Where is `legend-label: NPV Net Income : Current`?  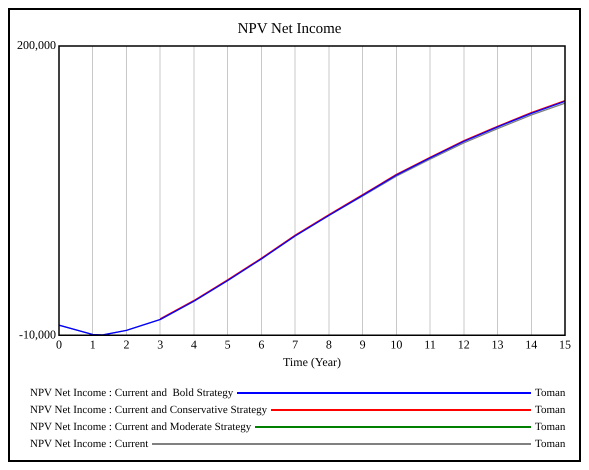 legend-label: NPV Net Income : Current is located at coordinates (89, 444).